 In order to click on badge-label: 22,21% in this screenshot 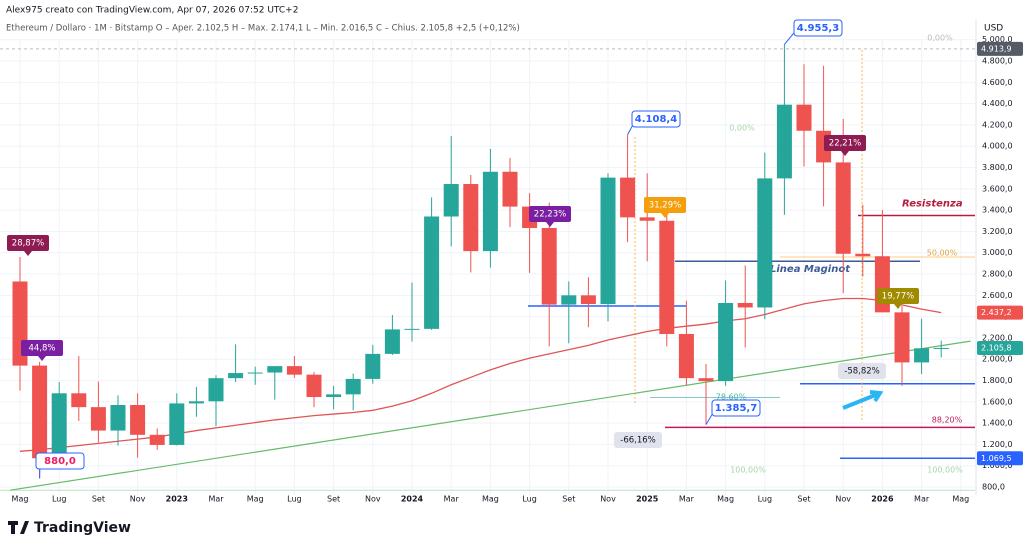, I will do `click(845, 144)`.